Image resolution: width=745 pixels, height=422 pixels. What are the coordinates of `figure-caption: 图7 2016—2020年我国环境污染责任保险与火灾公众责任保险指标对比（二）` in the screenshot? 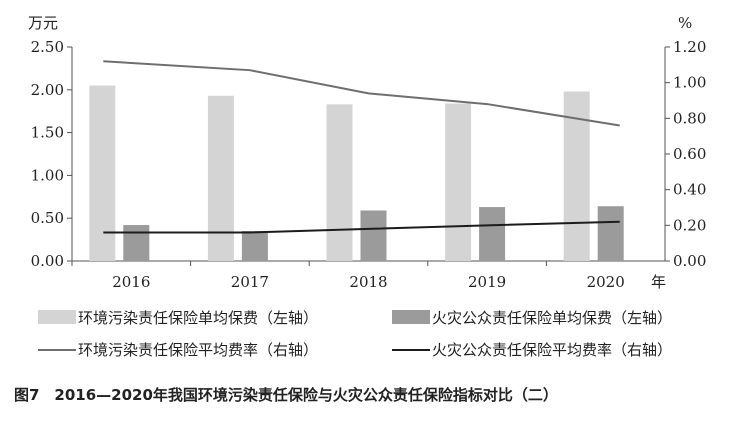 It's located at (286, 395).